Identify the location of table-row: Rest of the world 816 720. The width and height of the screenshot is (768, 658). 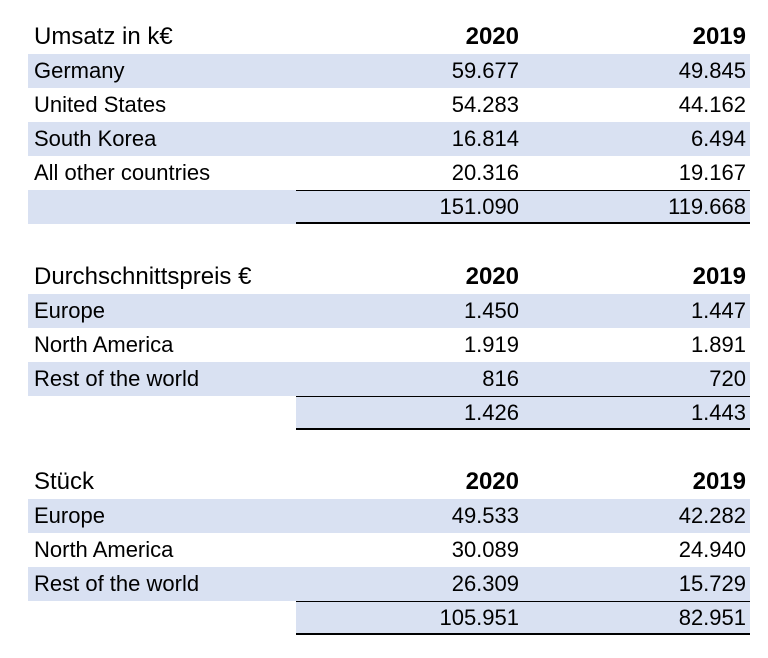
(389, 379).